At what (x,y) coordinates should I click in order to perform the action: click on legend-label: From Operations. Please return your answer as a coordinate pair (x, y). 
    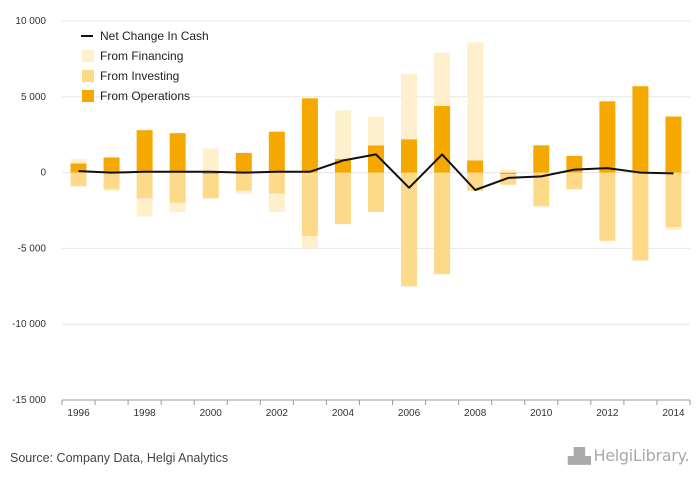
    Looking at the image, I should click on (145, 96).